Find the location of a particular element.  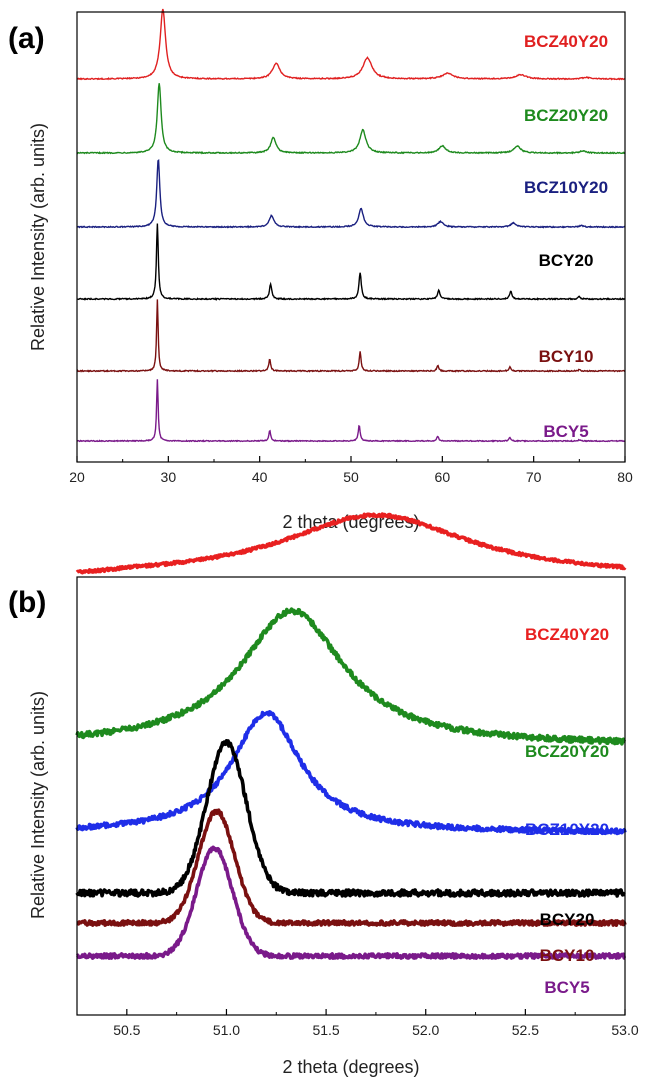

panel-b-xtick-label: 52.5 is located at coordinates (525, 1030).